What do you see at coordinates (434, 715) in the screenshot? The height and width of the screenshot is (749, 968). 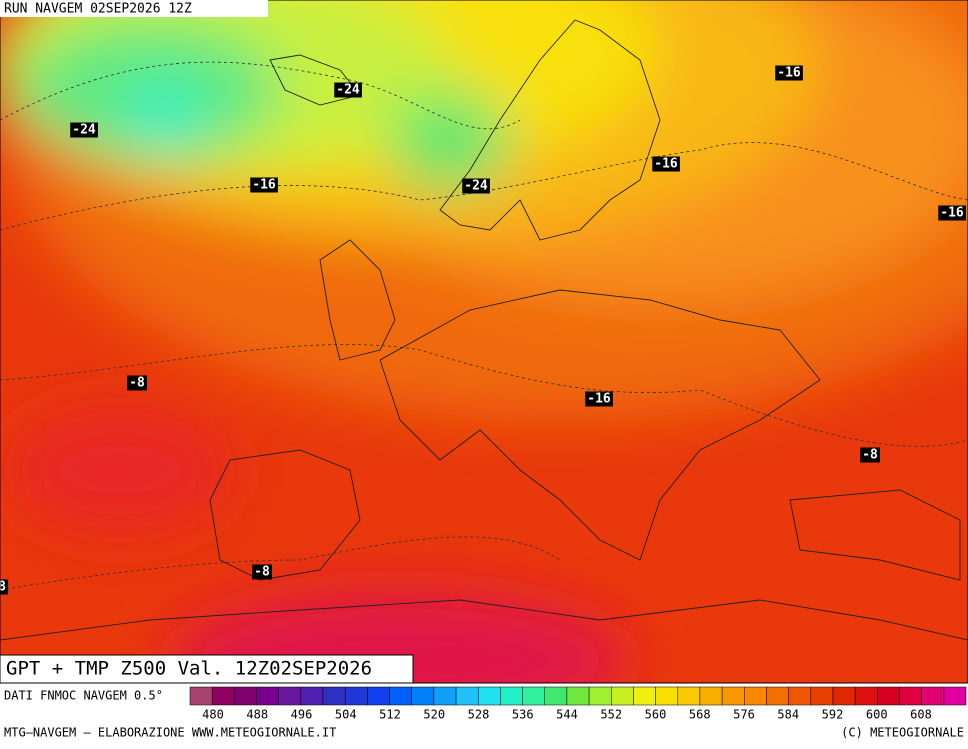 I see `legend-label: 520` at bounding box center [434, 715].